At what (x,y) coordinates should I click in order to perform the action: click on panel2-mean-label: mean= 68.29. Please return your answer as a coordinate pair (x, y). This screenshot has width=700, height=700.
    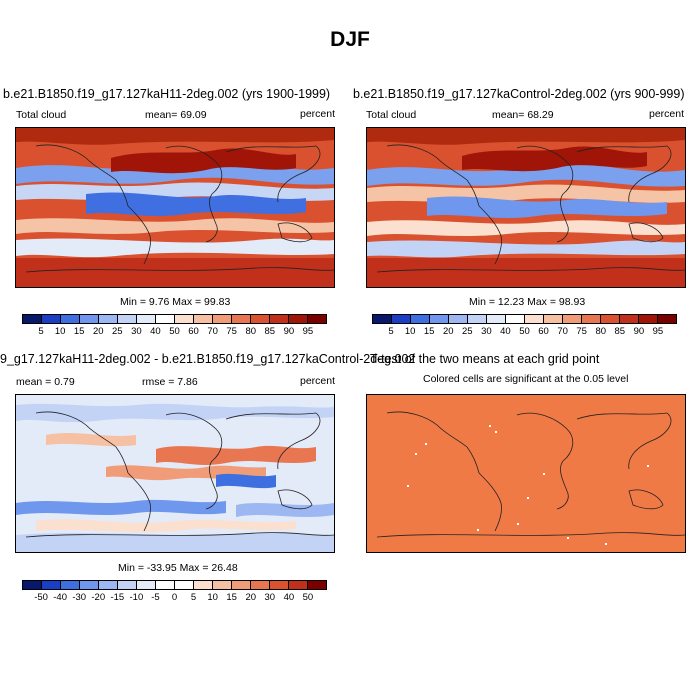
    Looking at the image, I should click on (523, 115).